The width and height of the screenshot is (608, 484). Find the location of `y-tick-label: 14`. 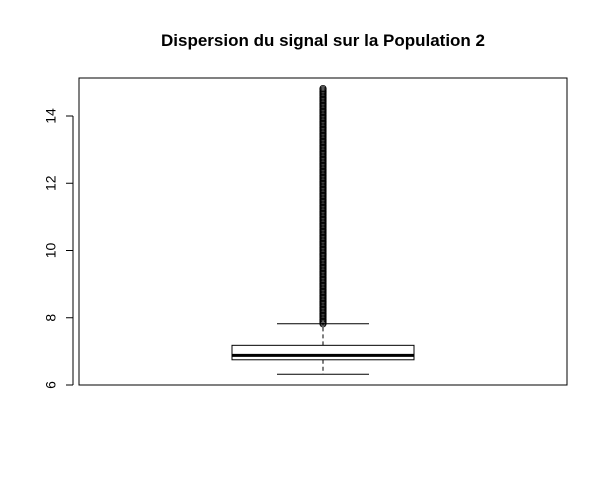

y-tick-label: 14 is located at coordinates (51, 116).